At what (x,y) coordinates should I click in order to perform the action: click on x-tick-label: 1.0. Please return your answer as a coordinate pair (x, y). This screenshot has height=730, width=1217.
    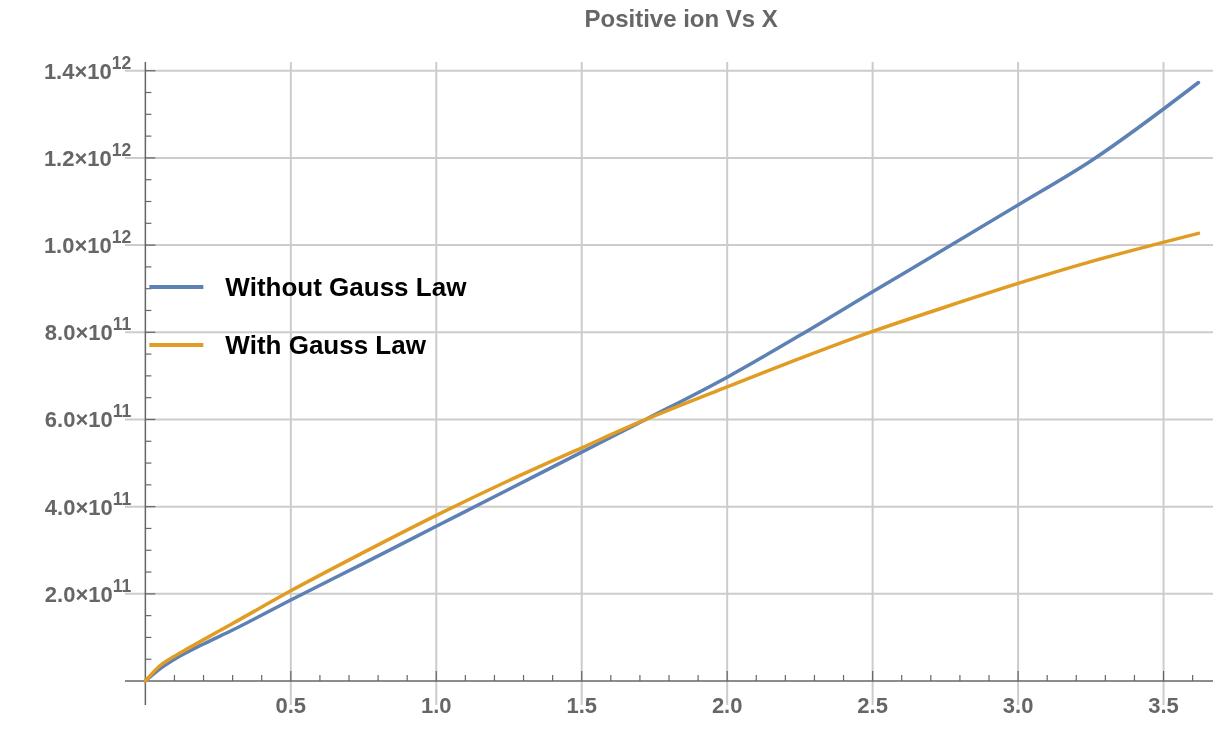
    Looking at the image, I should click on (436, 706).